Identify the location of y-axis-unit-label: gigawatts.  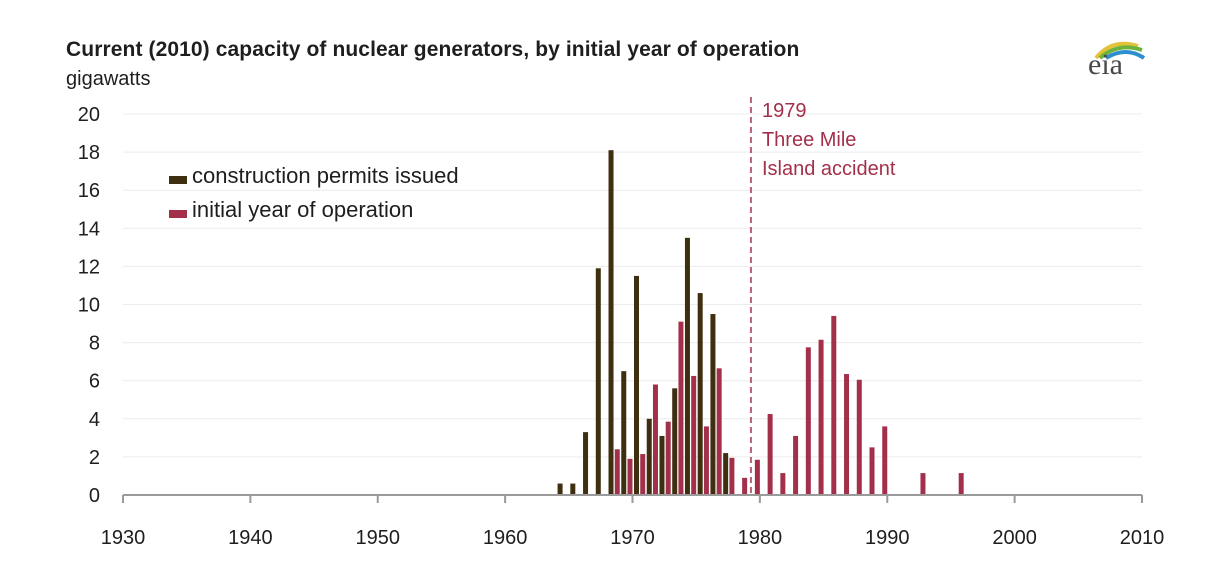
(108, 79).